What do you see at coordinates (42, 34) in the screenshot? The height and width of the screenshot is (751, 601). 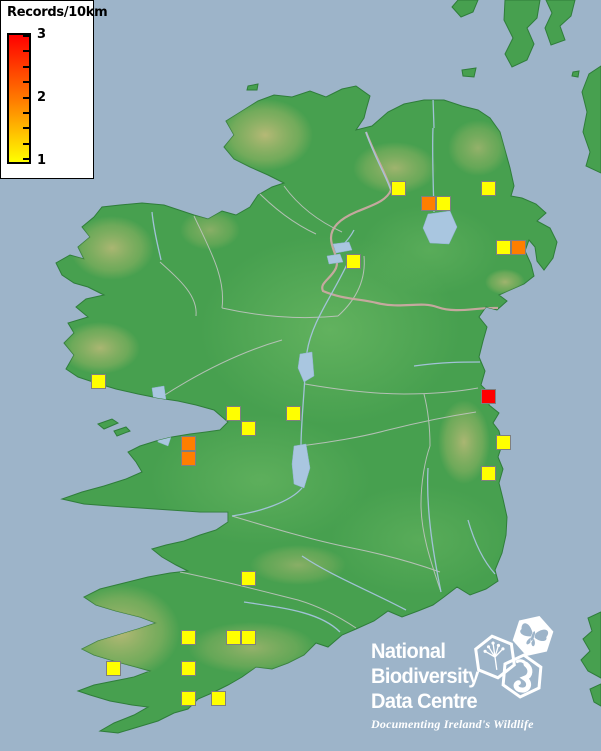 I see `legend-label-max: 3` at bounding box center [42, 34].